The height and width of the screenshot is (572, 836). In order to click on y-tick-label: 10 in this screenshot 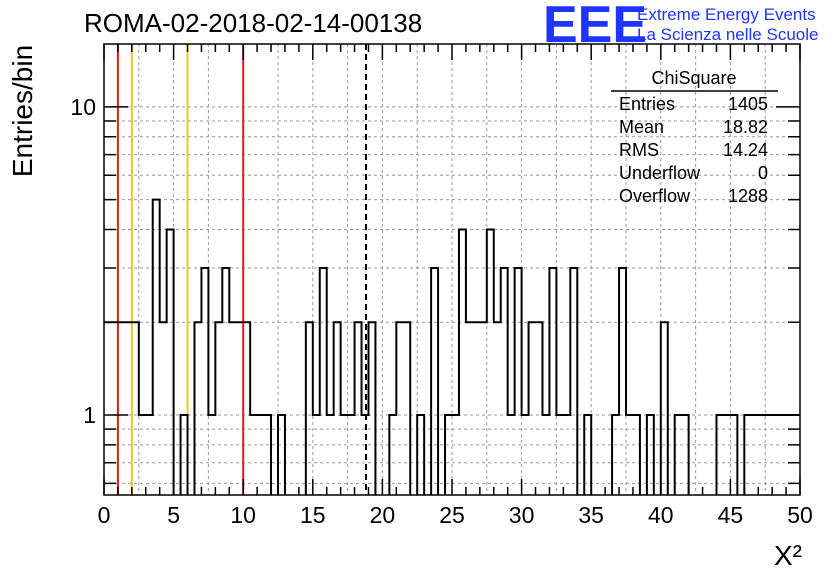, I will do `click(83, 107)`.